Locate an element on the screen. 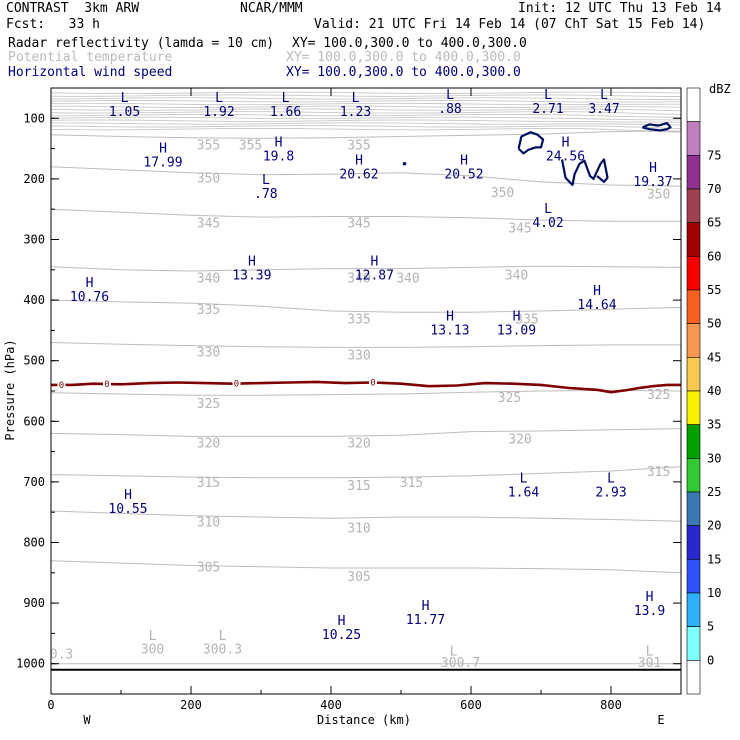 Image resolution: width=740 pixels, height=740 pixels. colorbar-label: 55 is located at coordinates (714, 290).